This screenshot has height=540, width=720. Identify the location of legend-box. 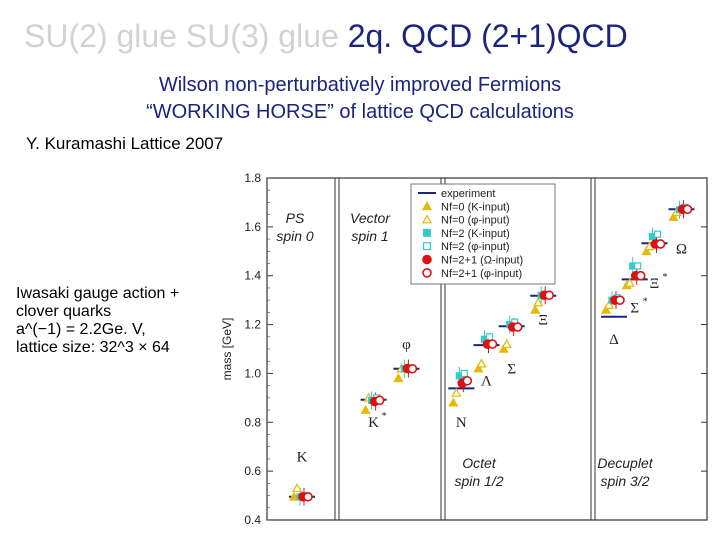
(483, 234).